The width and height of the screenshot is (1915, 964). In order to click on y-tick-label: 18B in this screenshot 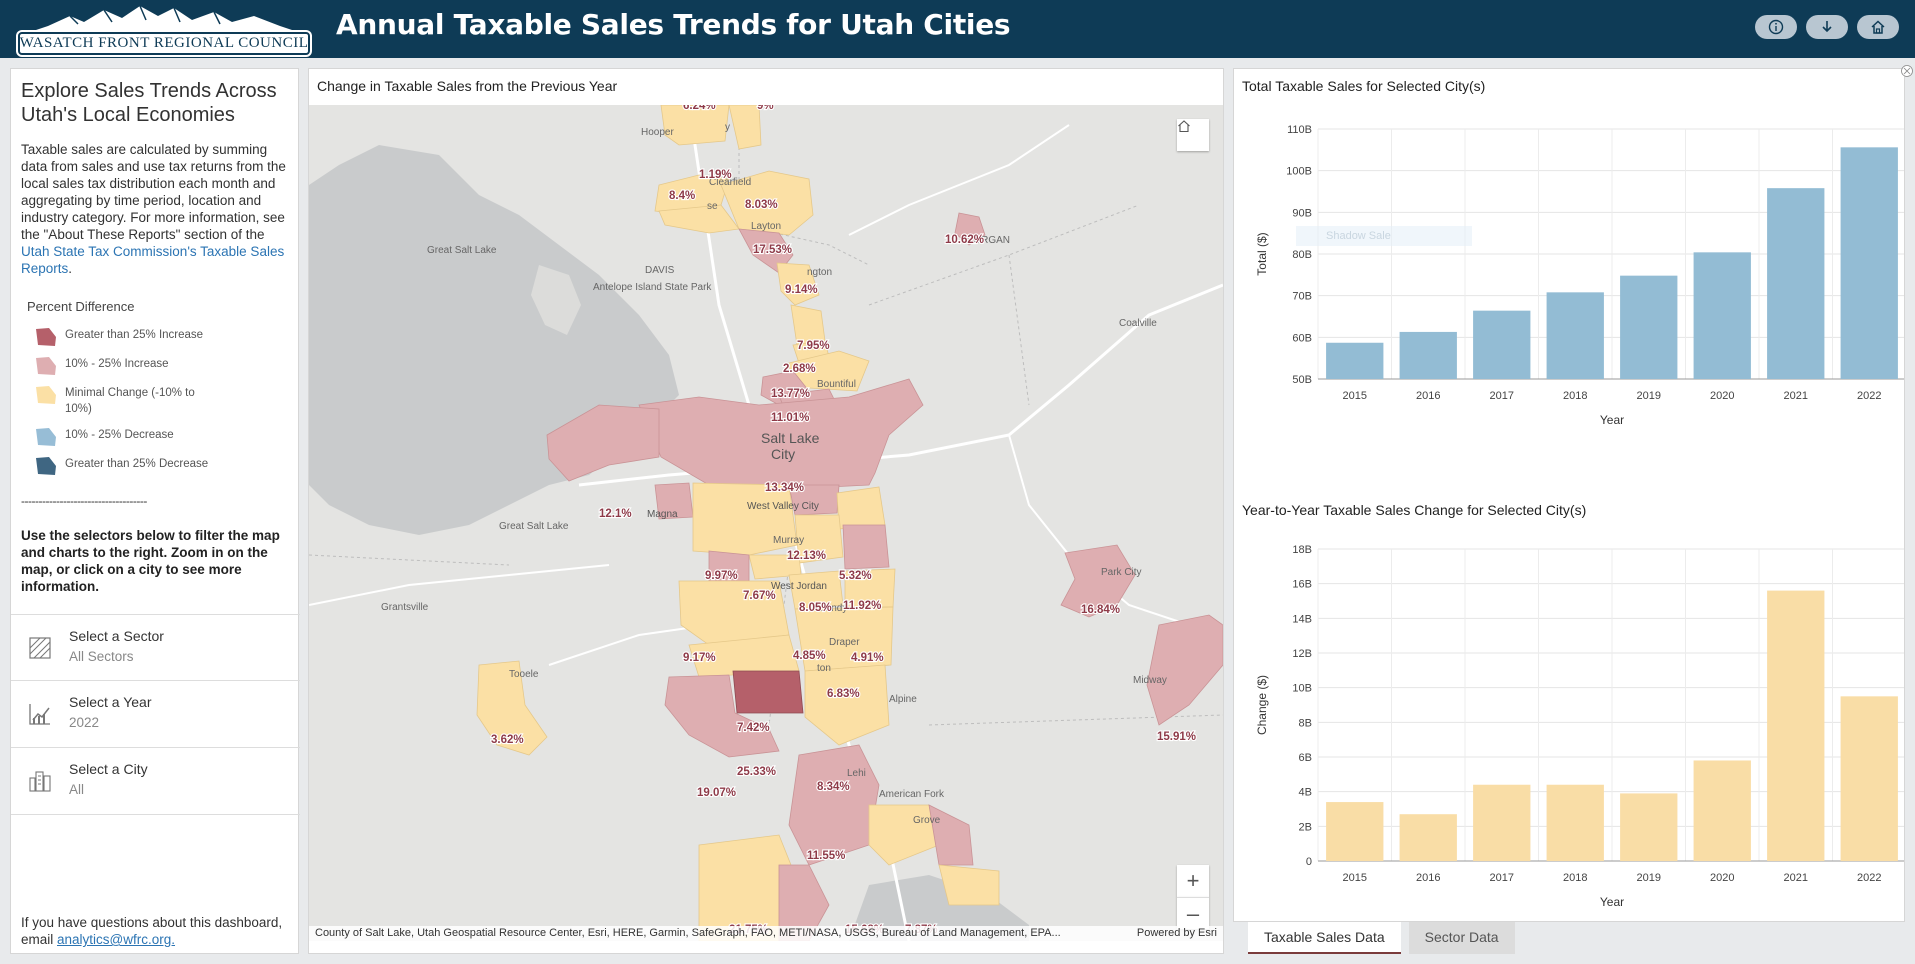, I will do `click(1302, 550)`.